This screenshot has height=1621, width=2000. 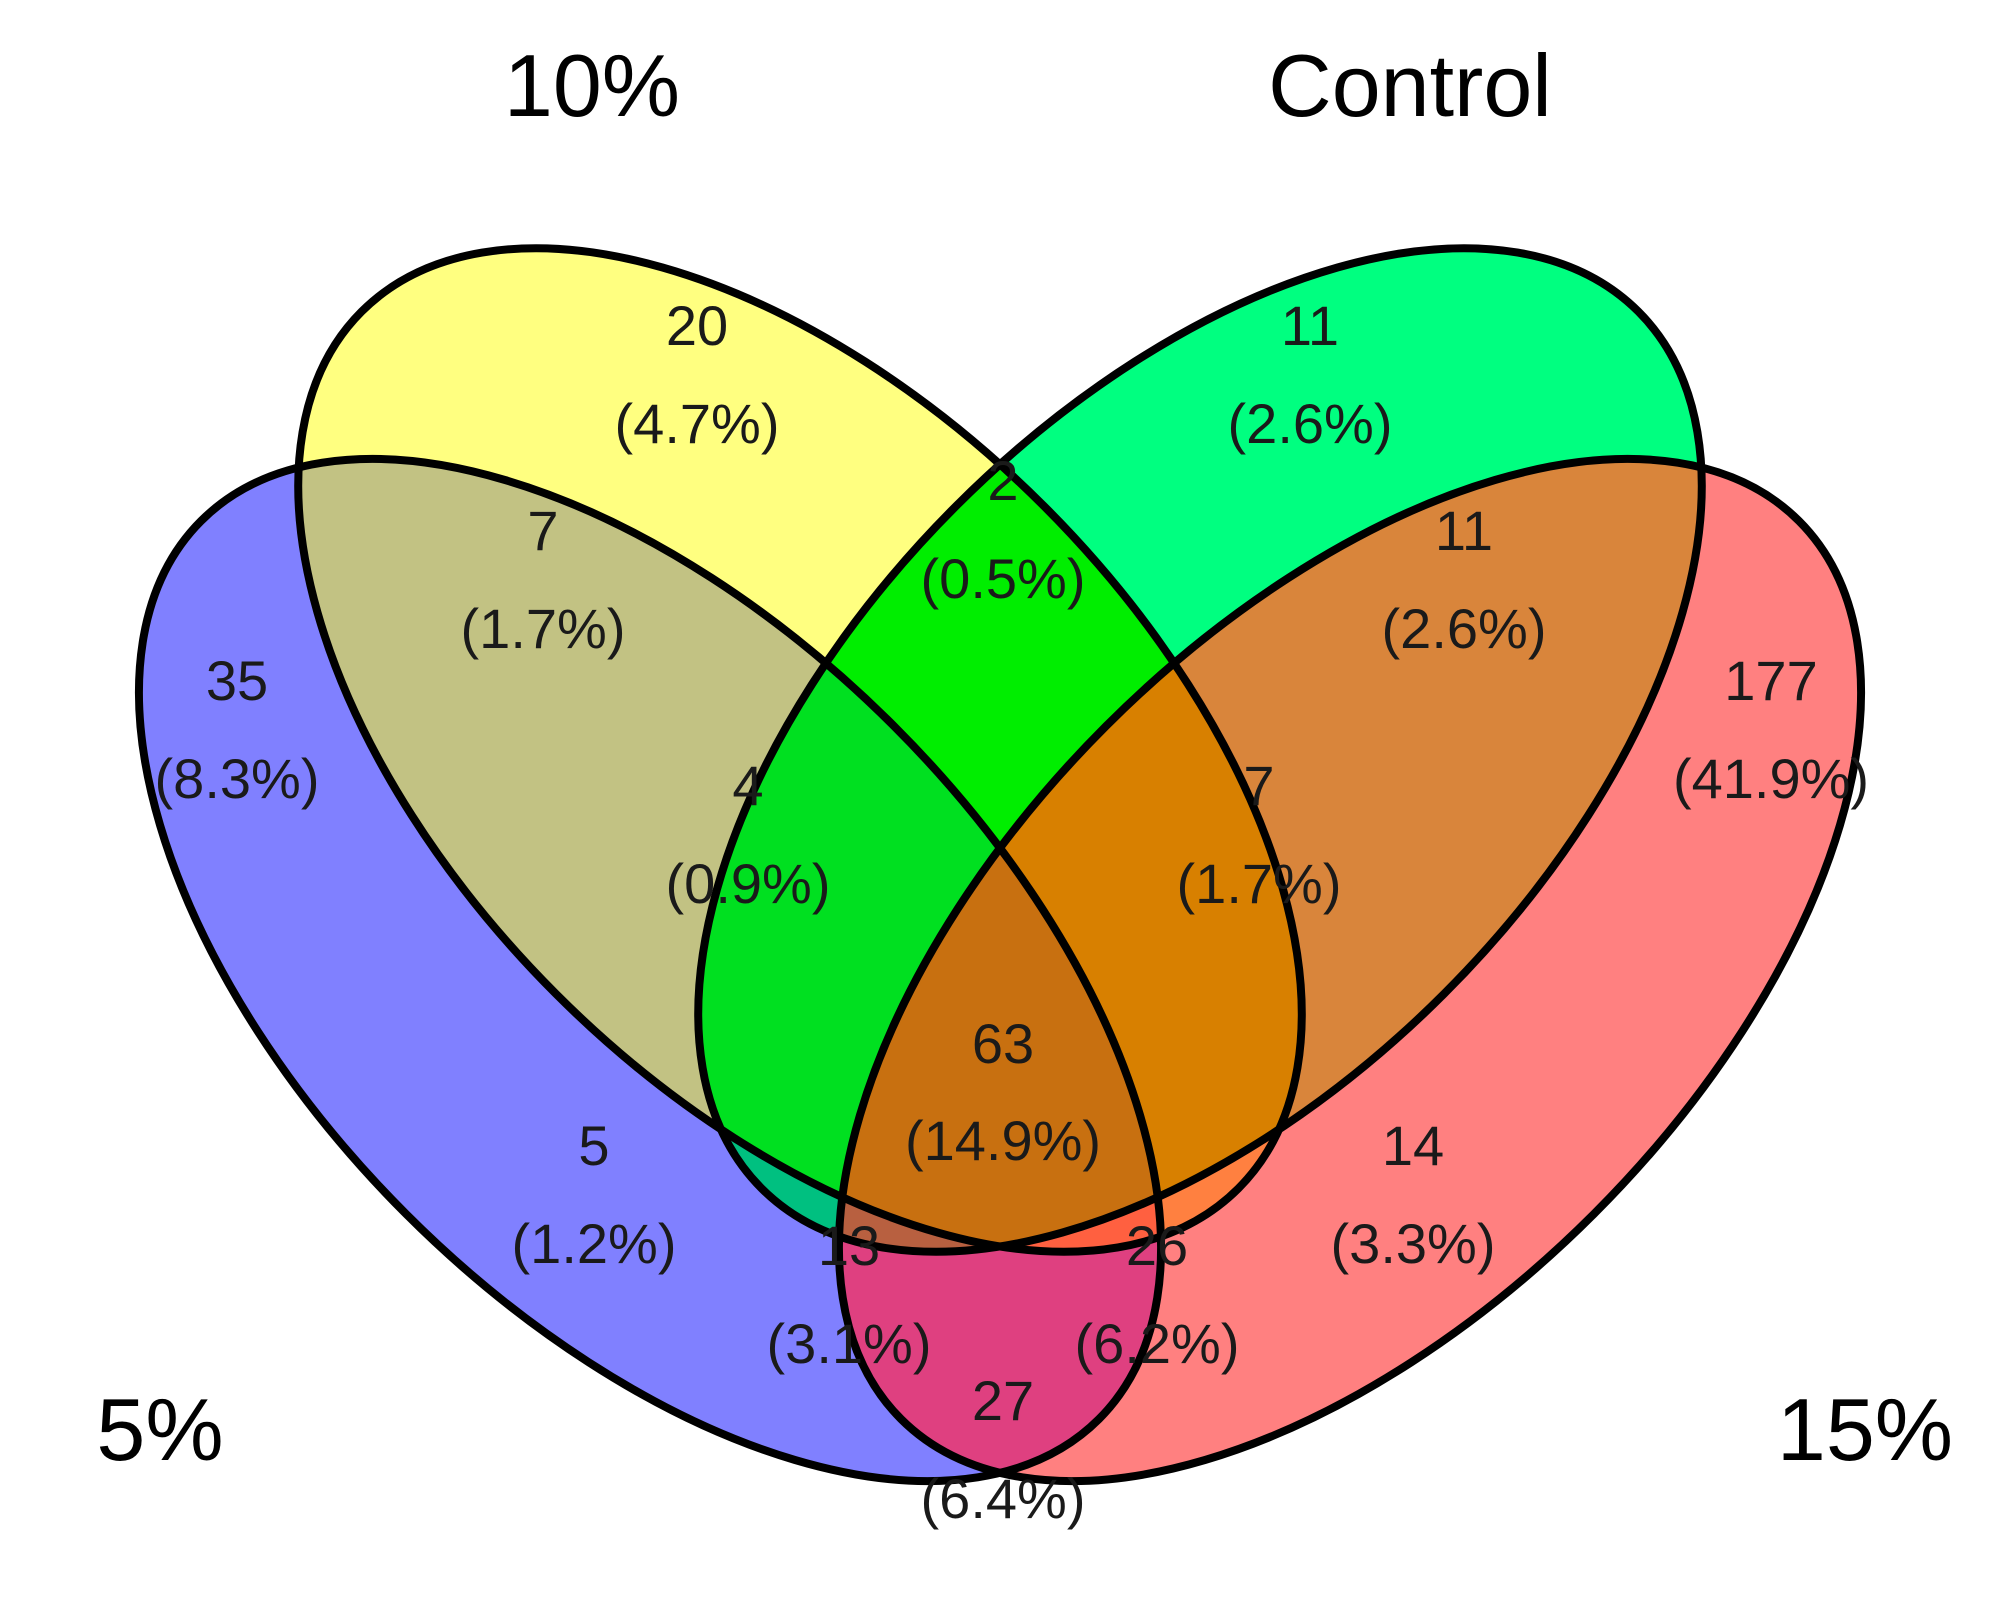 I want to click on region-5-only: 35 (8.3%), so click(x=237, y=729).